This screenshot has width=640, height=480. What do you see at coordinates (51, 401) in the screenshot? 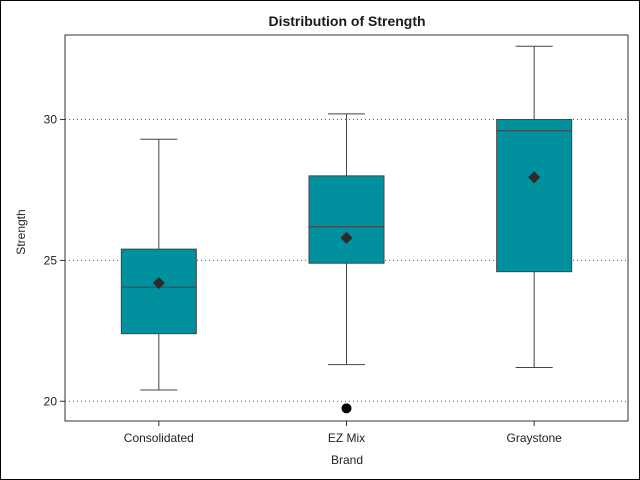
I see `y-tick-label: 20` at bounding box center [51, 401].